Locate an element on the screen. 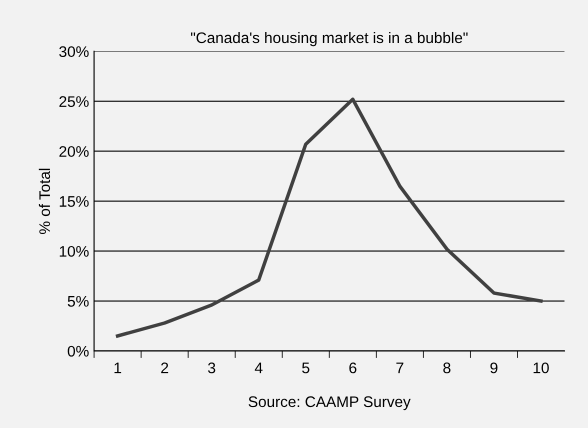 Image resolution: width=588 pixels, height=428 pixels. y-tick-label: 0% is located at coordinates (78, 351).